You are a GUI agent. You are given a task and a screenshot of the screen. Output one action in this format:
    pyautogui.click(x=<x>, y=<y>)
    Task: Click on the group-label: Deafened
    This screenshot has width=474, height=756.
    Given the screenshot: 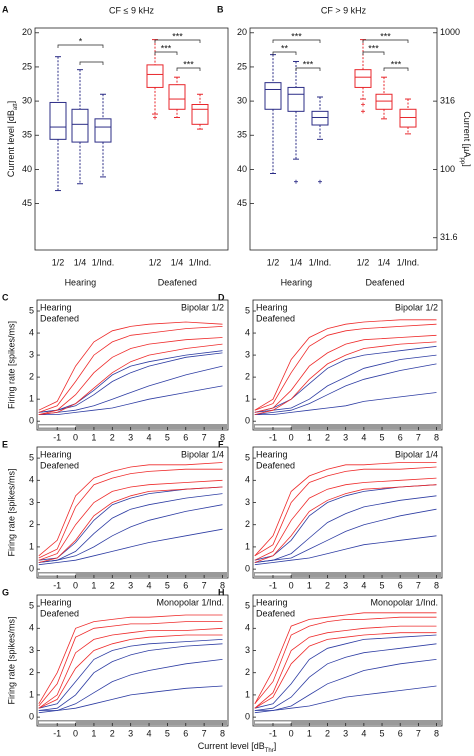 What is the action you would take?
    pyautogui.click(x=177, y=282)
    